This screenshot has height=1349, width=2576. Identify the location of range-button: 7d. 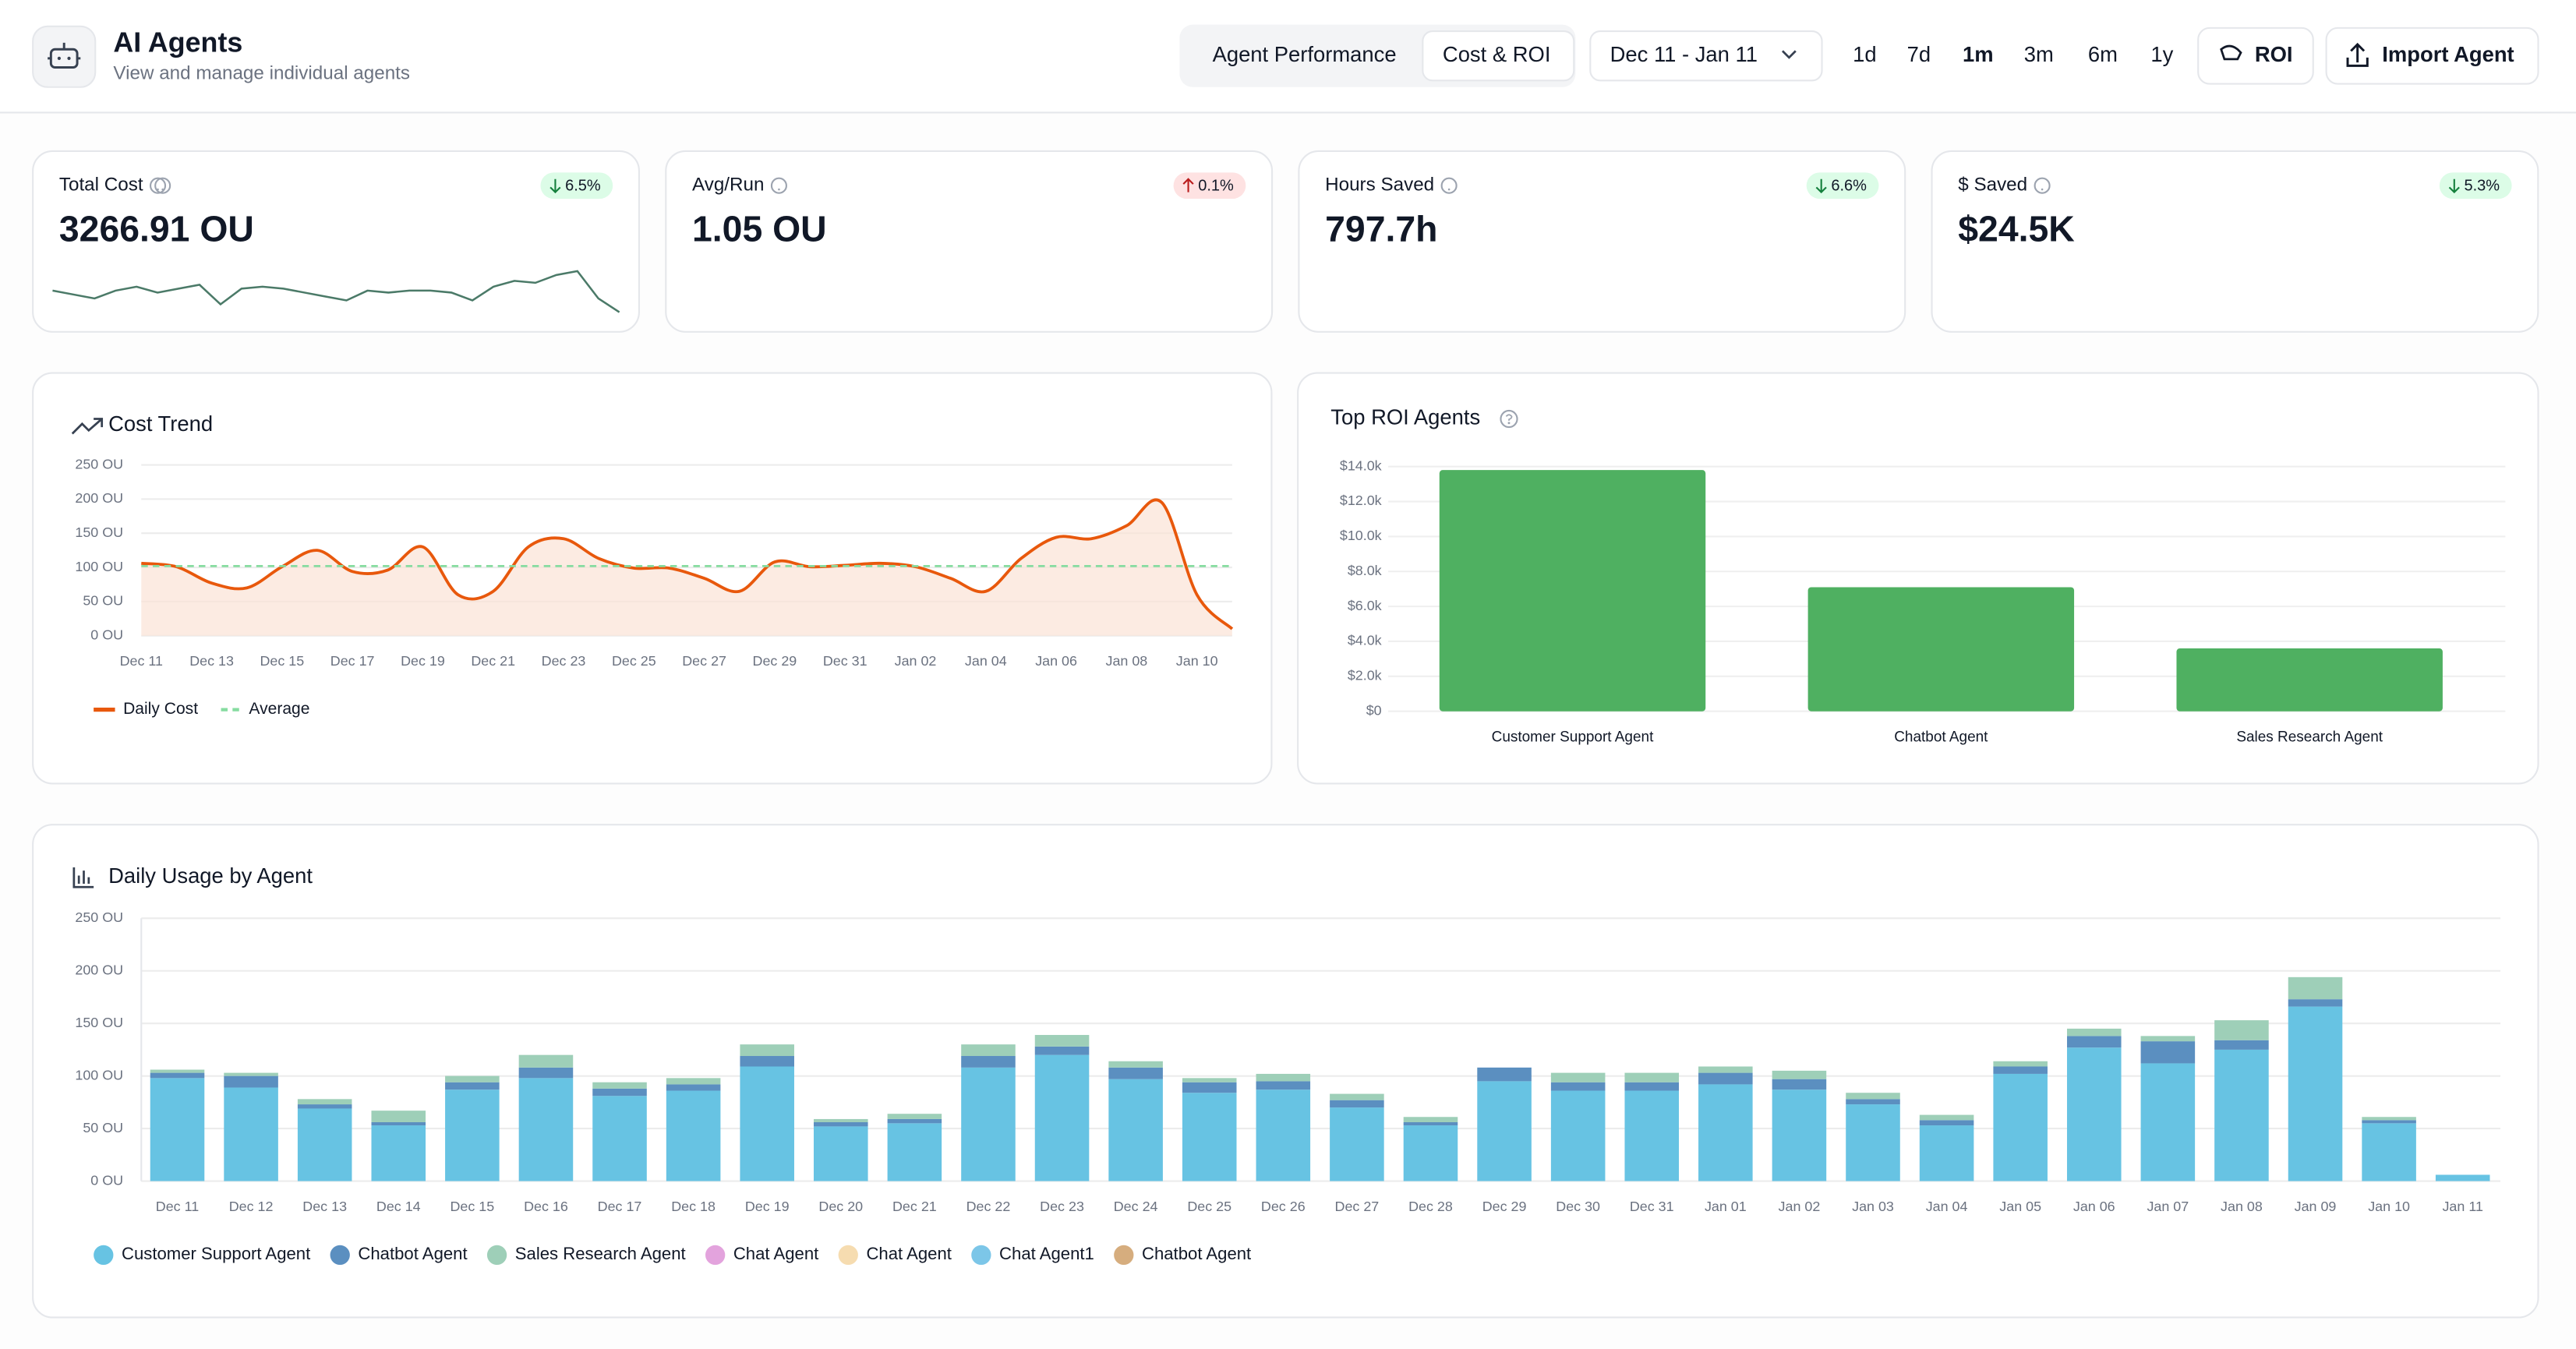
(1919, 54).